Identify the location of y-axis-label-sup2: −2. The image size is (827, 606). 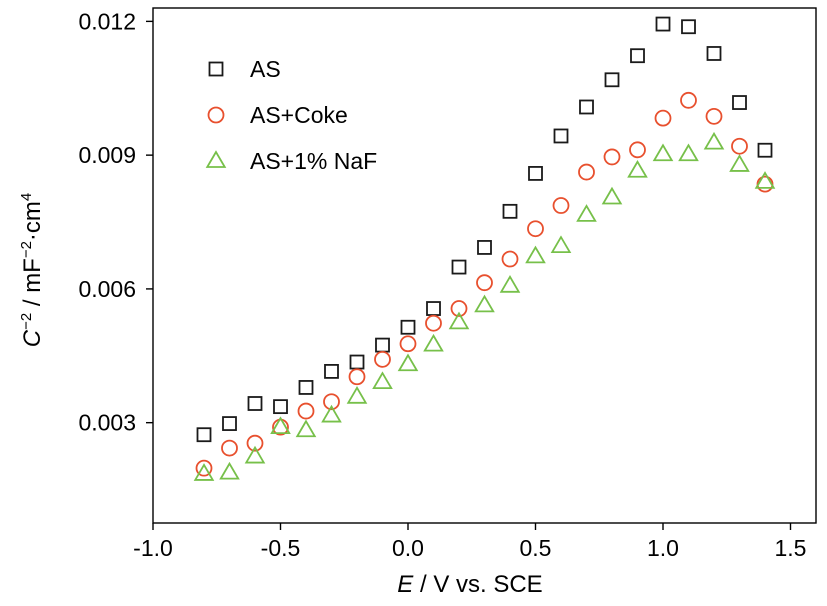
(26, 249).